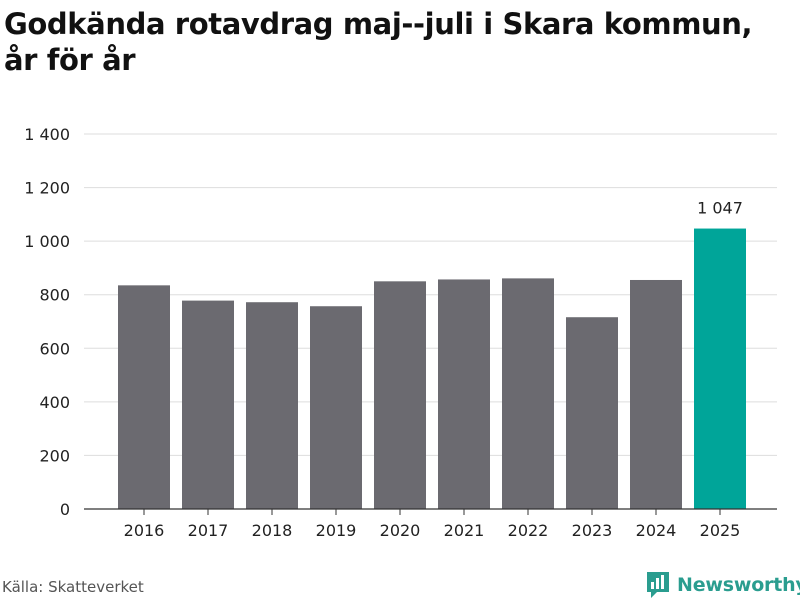 The image size is (800, 600). Describe the element at coordinates (144, 397) in the screenshot. I see `bar-2016` at that location.